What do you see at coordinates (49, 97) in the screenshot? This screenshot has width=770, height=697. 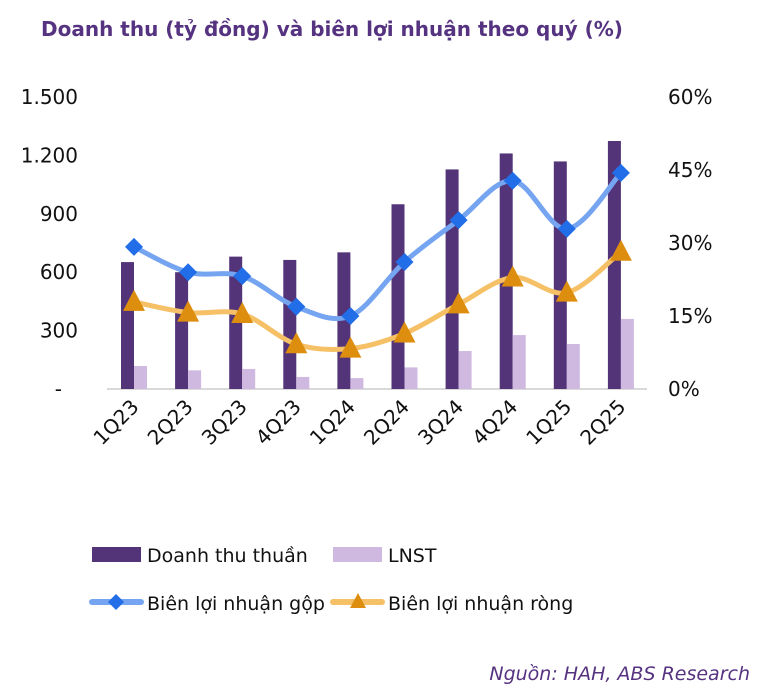 I see `left-tick-label: 1.500` at bounding box center [49, 97].